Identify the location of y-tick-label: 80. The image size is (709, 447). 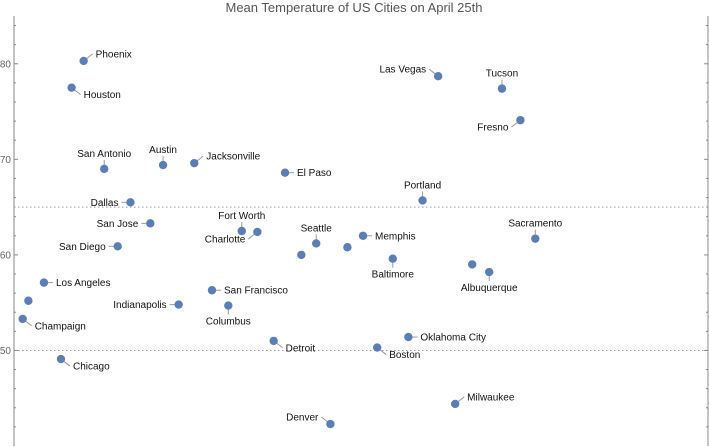
(5, 64).